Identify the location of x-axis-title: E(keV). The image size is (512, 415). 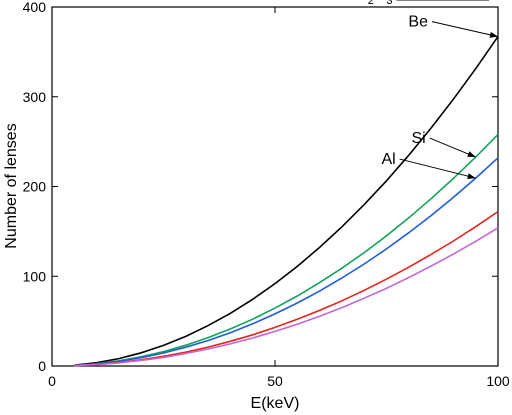
(275, 403).